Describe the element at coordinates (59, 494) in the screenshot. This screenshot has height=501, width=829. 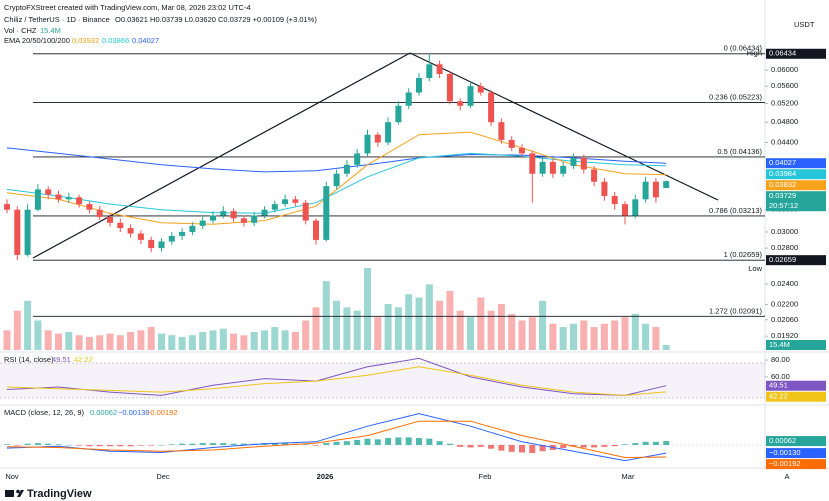
I see `logo-text: TradingView` at that location.